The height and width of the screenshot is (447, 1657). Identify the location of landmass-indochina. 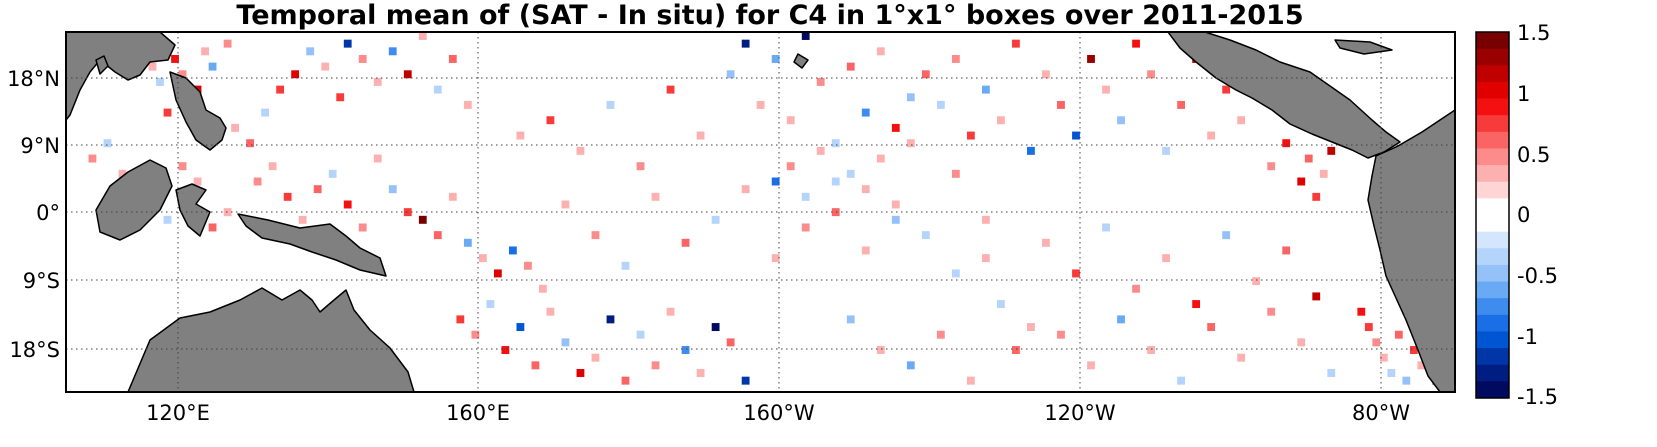
(121, 76).